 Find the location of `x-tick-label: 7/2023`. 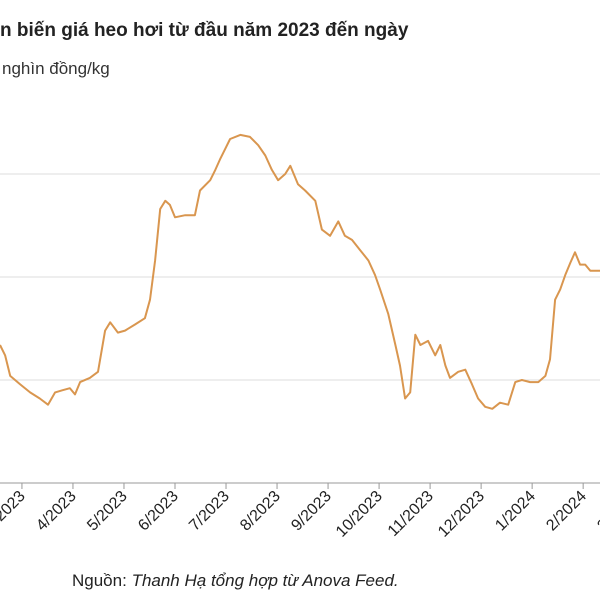

x-tick-label: 7/2023 is located at coordinates (209, 511).